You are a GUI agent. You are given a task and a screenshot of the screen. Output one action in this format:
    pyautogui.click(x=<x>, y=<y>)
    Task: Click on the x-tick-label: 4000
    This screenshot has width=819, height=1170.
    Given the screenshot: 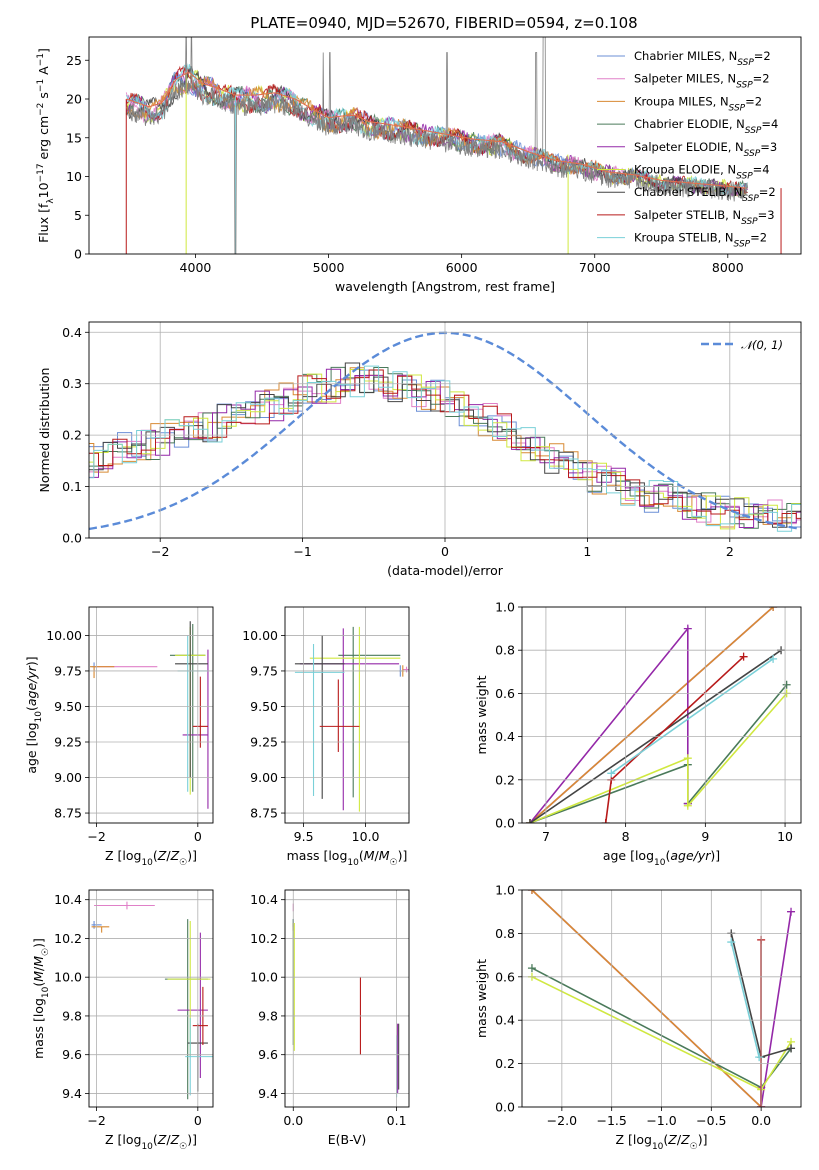 What is the action you would take?
    pyautogui.click(x=196, y=267)
    